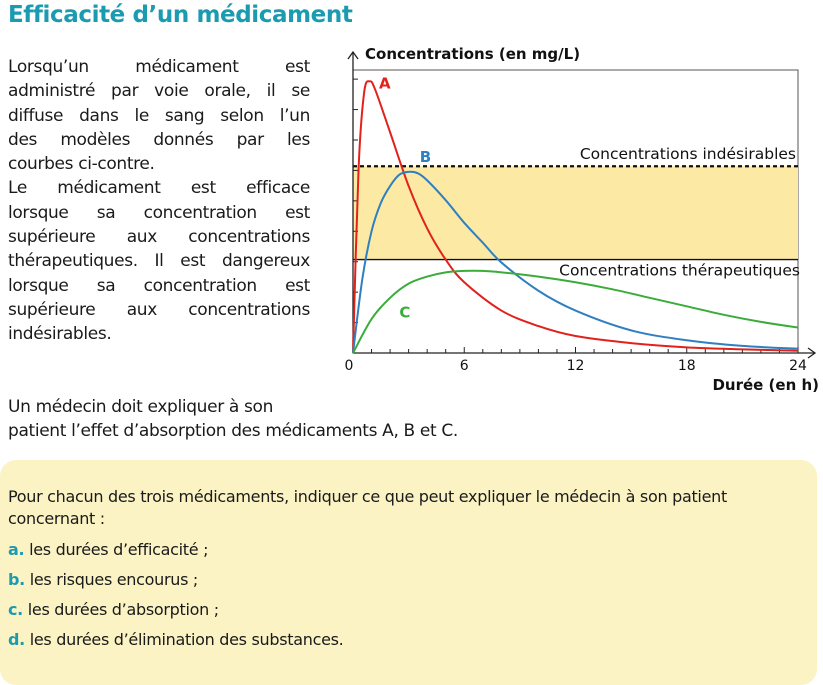  I want to click on intro-line: des modèles donnés par les, so click(159, 139).